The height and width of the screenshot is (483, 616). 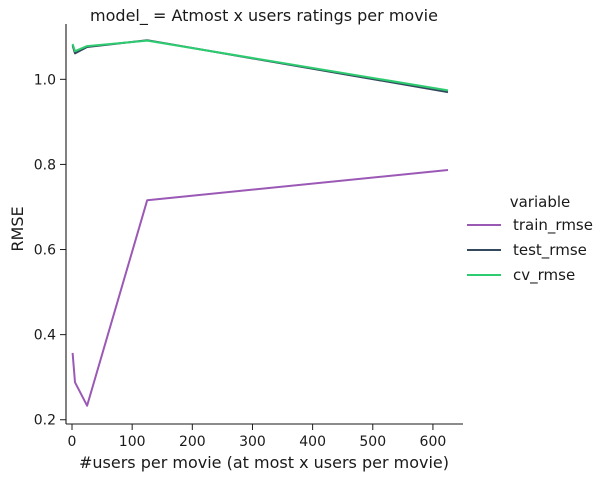 What do you see at coordinates (372, 442) in the screenshot?
I see `x-tick-label: 500` at bounding box center [372, 442].